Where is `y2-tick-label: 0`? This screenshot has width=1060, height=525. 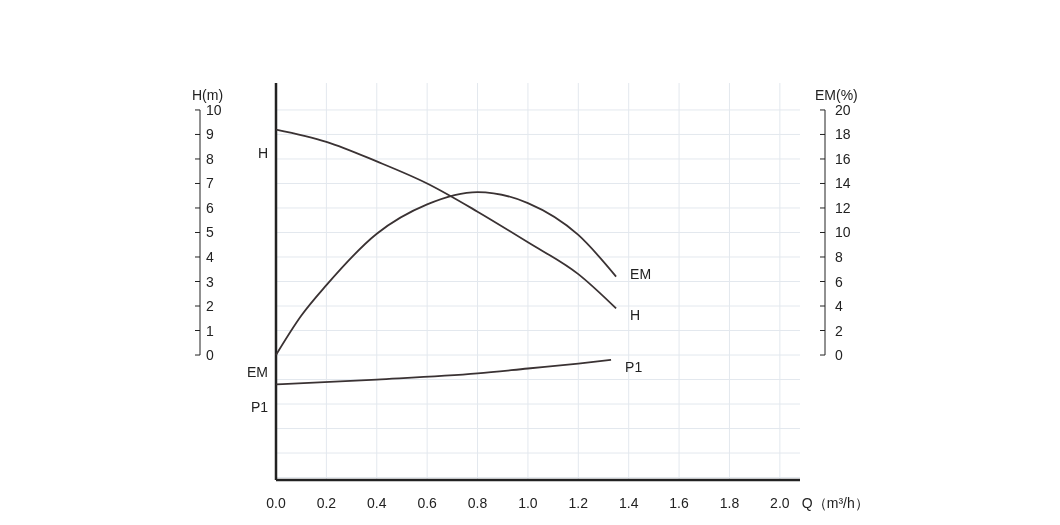
y2-tick-label: 0 is located at coordinates (839, 355).